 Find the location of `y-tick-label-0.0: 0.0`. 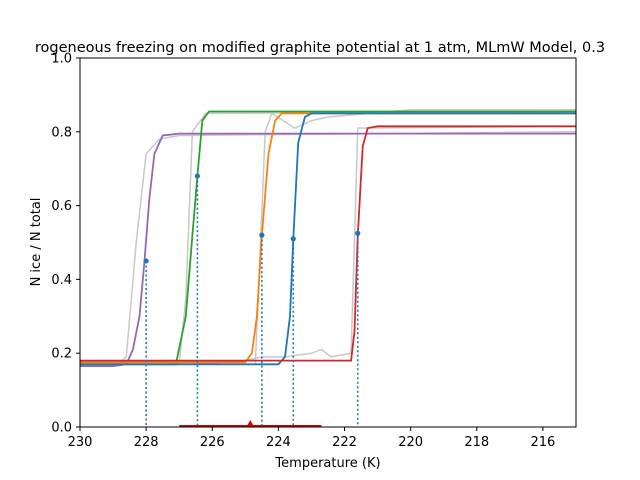

y-tick-label-0.0: 0.0 is located at coordinates (61, 428).